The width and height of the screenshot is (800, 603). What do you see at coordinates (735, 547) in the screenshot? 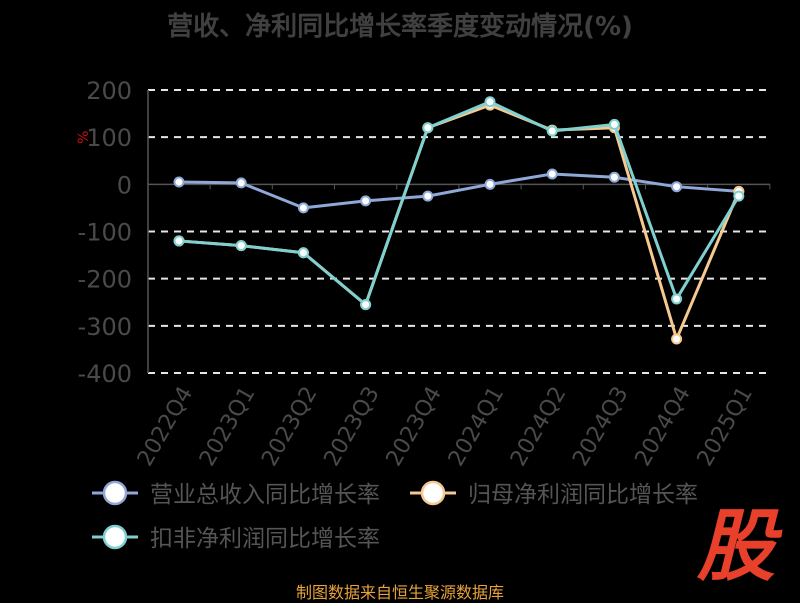
I see `watermark-logo: 股` at bounding box center [735, 547].